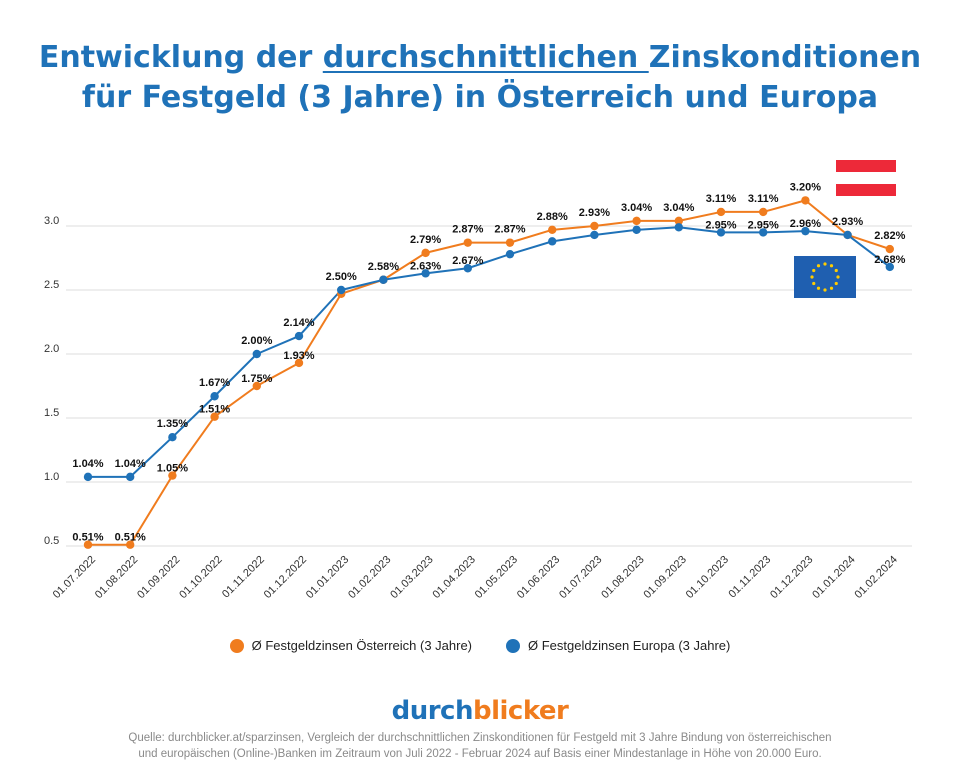  What do you see at coordinates (236, 645) in the screenshot?
I see `legend-marker-austria` at bounding box center [236, 645].